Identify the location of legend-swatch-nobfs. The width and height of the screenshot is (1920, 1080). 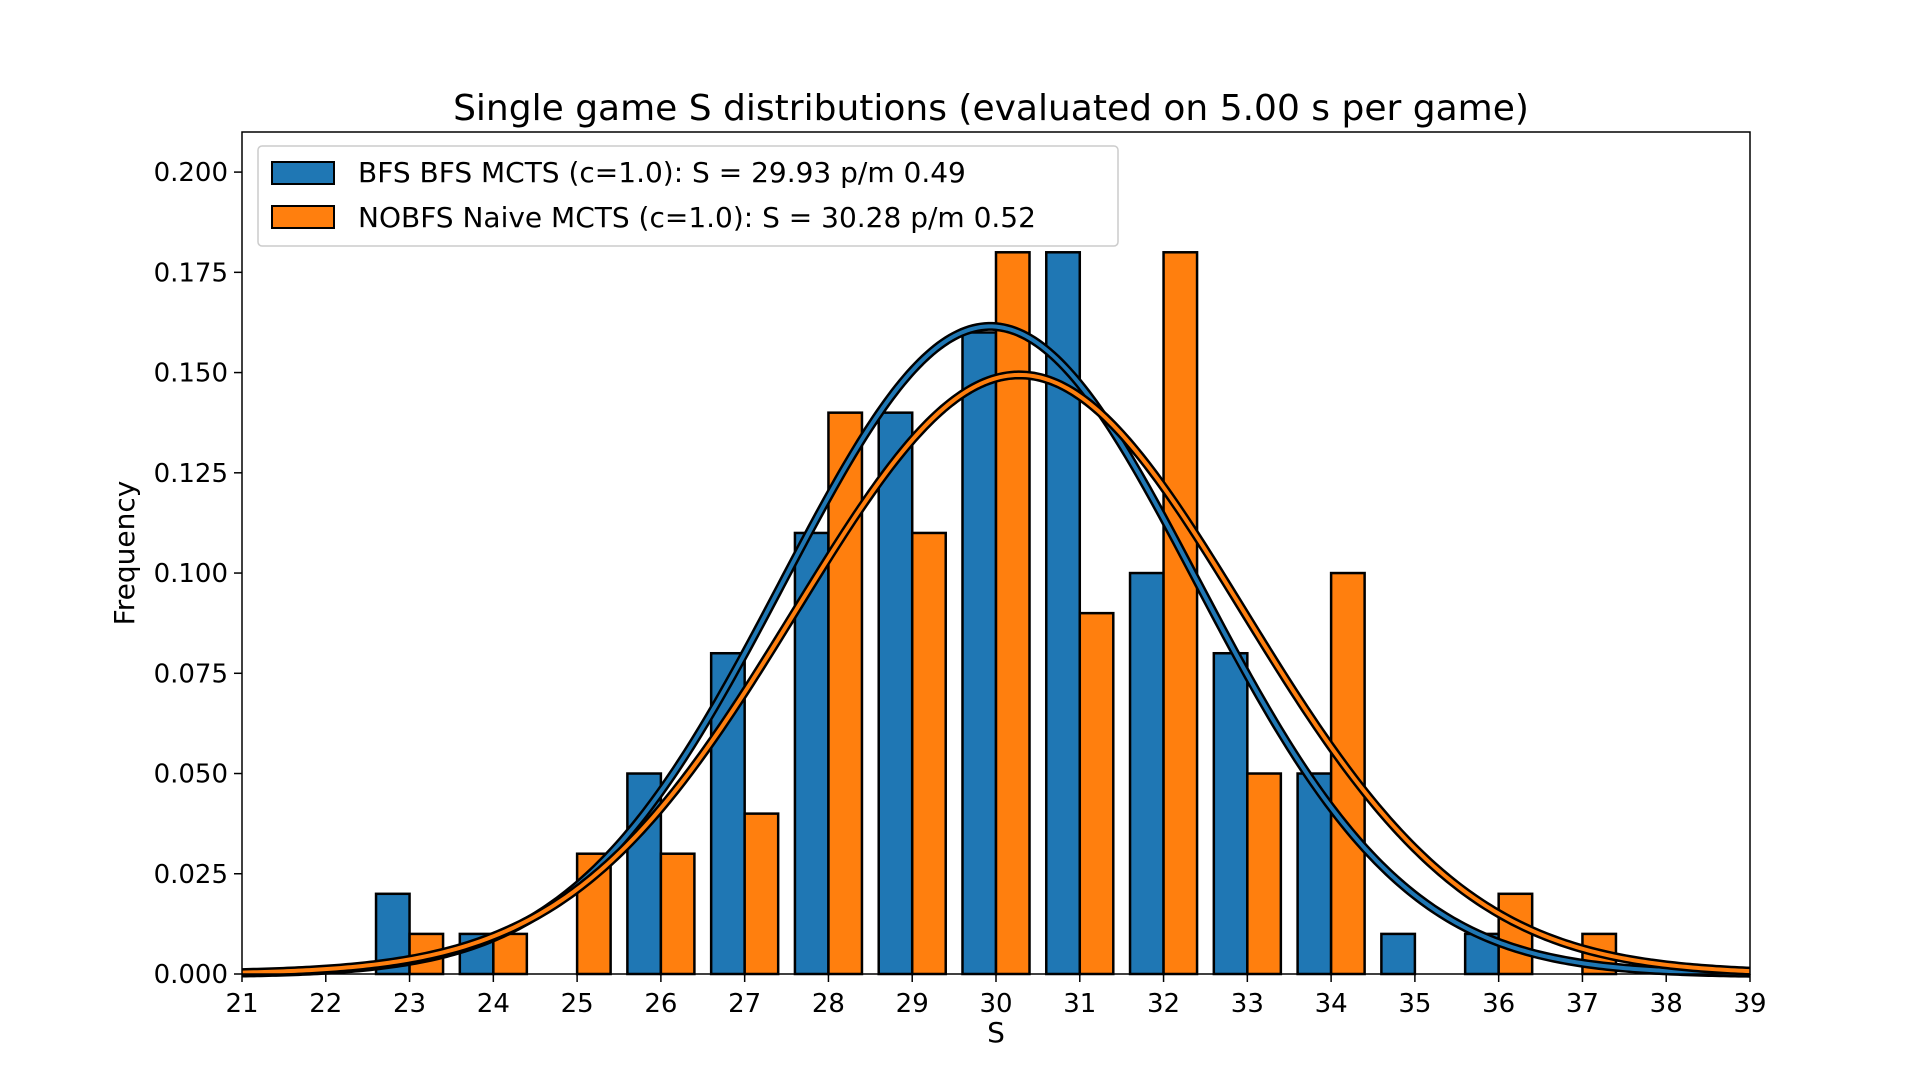
(303, 217).